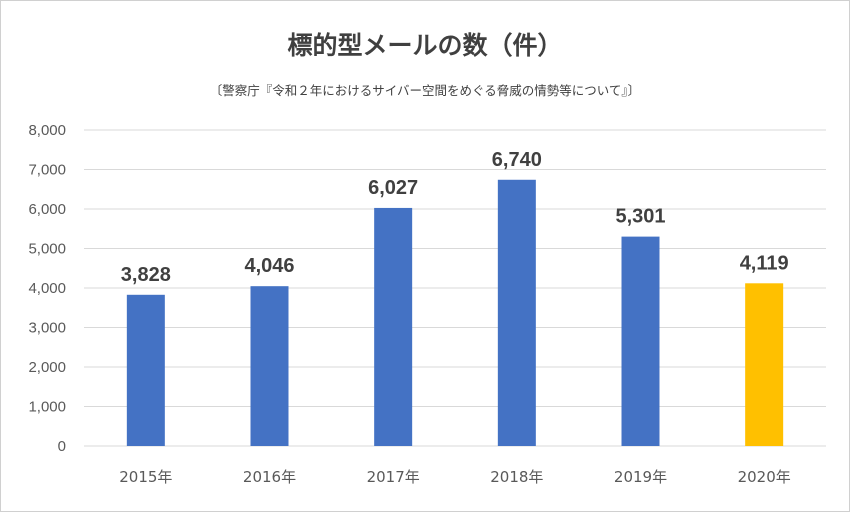 The image size is (850, 512). What do you see at coordinates (269, 266) in the screenshot?
I see `data-label: 4,046` at bounding box center [269, 266].